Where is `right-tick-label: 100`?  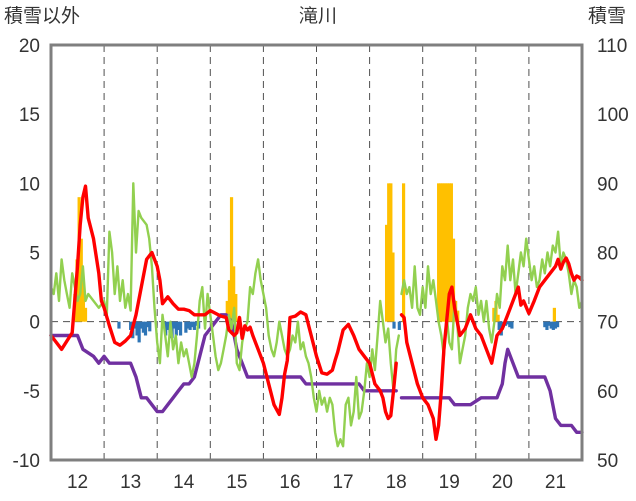
right-tick-label: 100 is located at coordinates (613, 115).